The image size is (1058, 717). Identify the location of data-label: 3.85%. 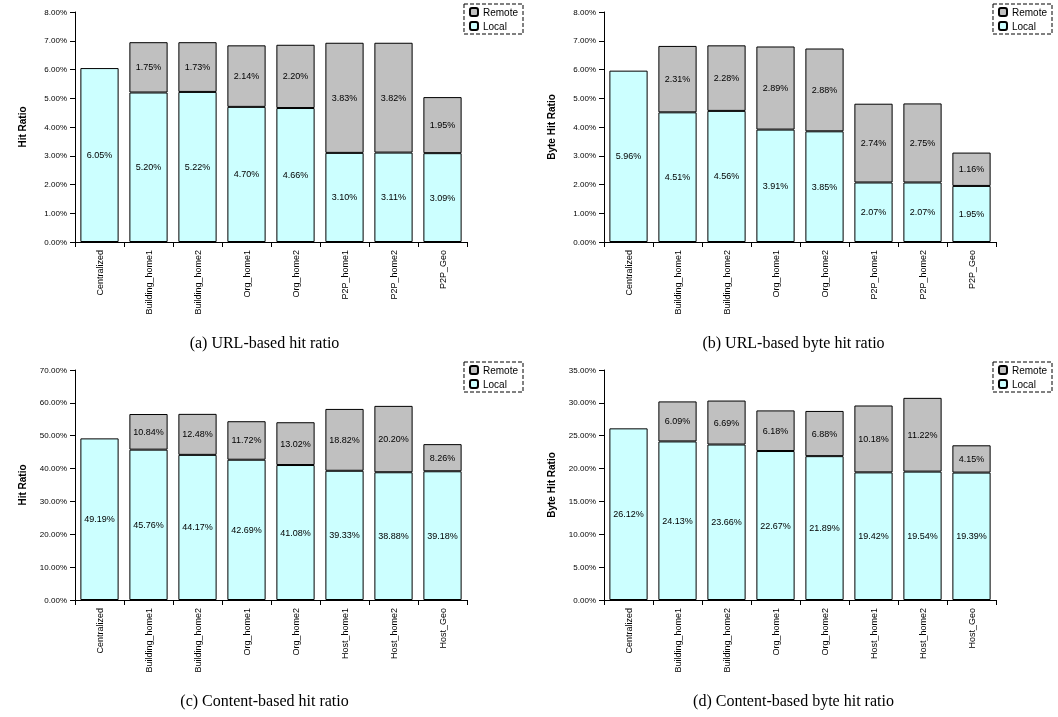
(824, 186).